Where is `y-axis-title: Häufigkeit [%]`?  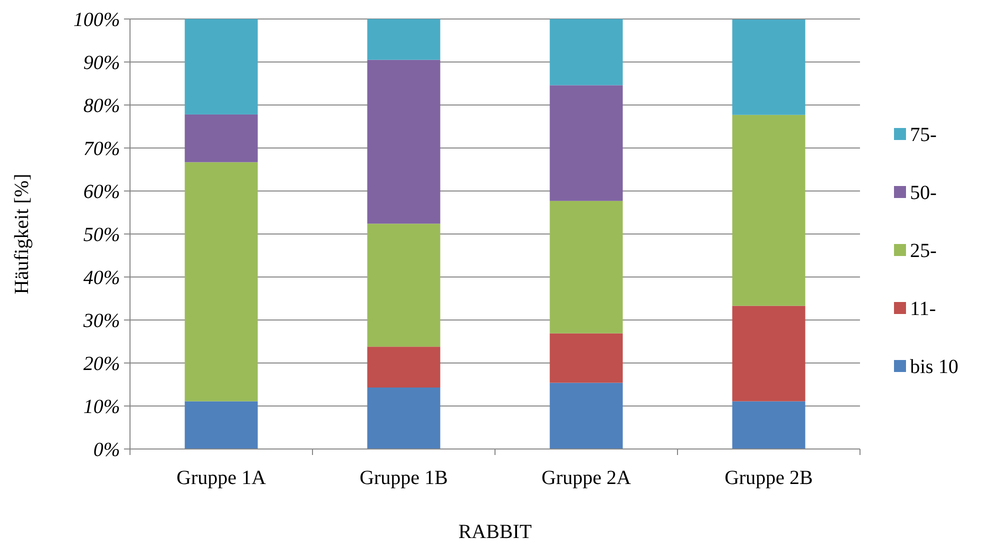
y-axis-title: Häufigkeit [%] is located at coordinates (22, 234).